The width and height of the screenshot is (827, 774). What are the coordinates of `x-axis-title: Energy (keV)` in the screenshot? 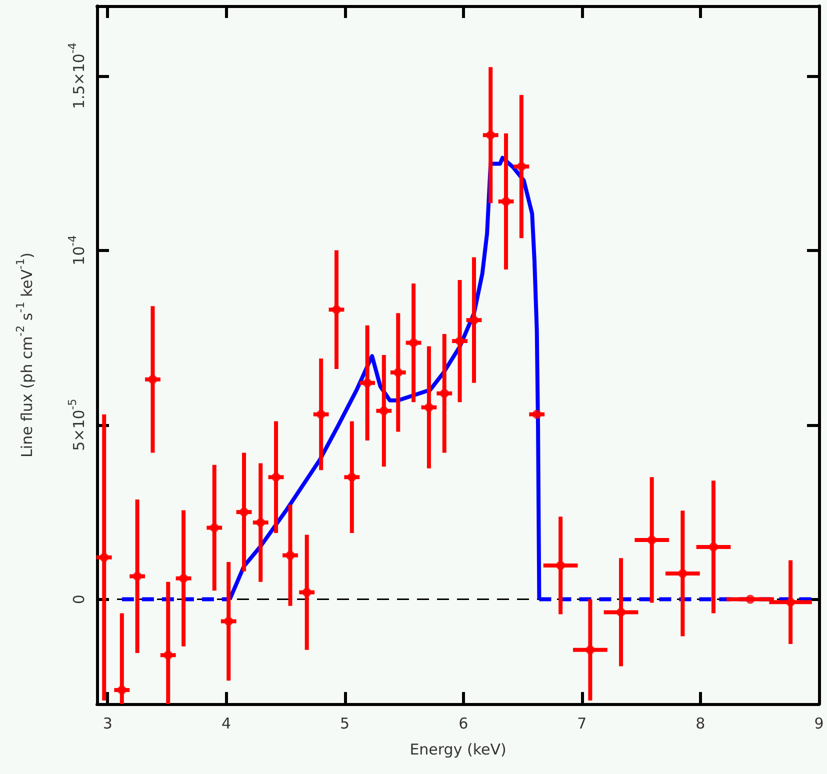 It's located at (458, 749).